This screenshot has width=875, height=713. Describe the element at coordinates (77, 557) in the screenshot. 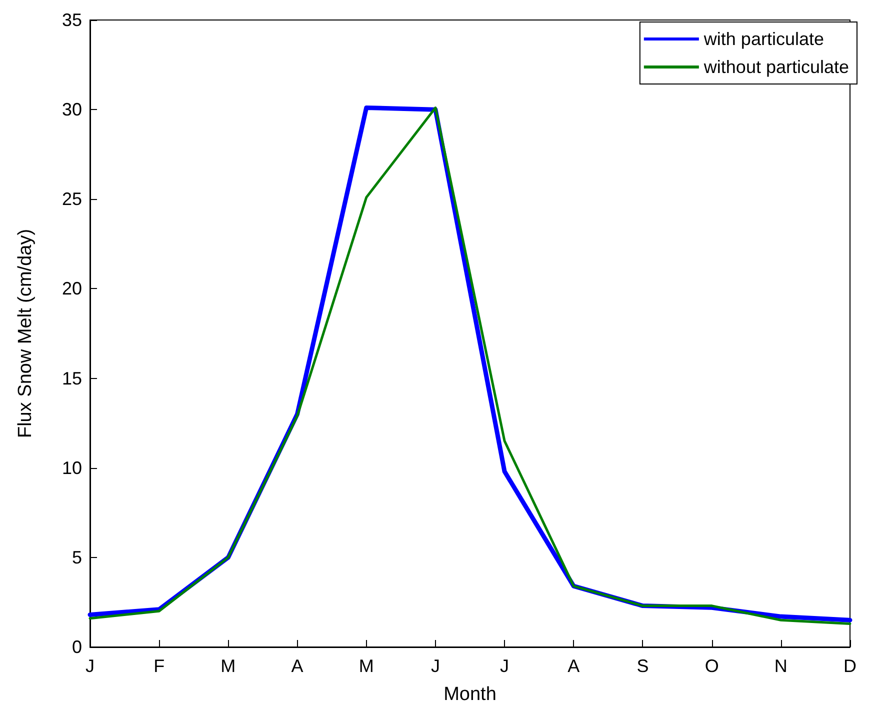

I see `y-tick-label: 5` at that location.